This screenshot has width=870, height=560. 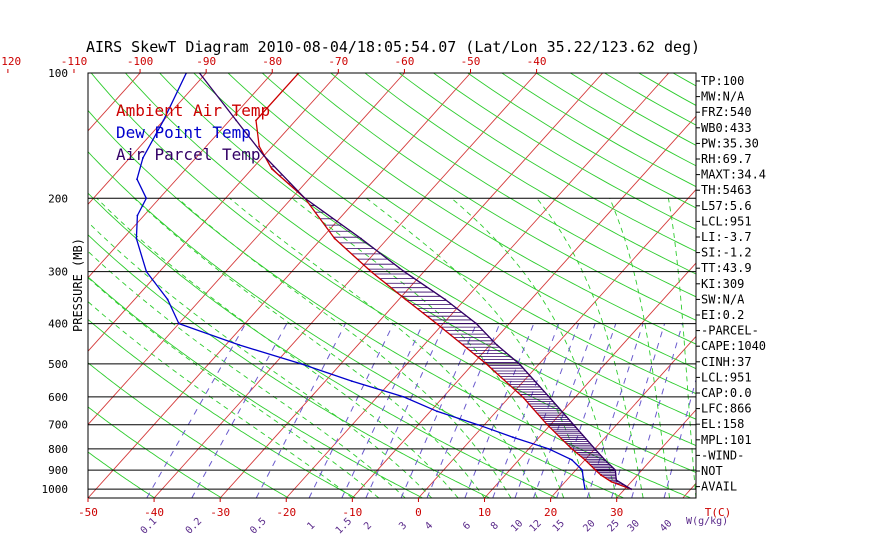 What do you see at coordinates (722, 455) in the screenshot?
I see `stat-entry: -WIND-` at bounding box center [722, 455].